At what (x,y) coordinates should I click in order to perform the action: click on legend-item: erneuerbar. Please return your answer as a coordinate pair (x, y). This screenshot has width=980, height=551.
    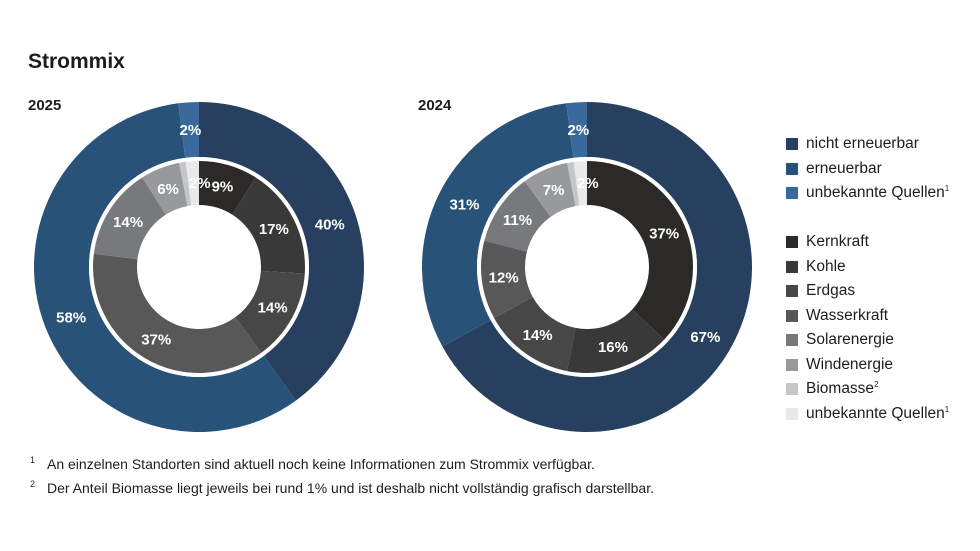
    Looking at the image, I should click on (867, 169).